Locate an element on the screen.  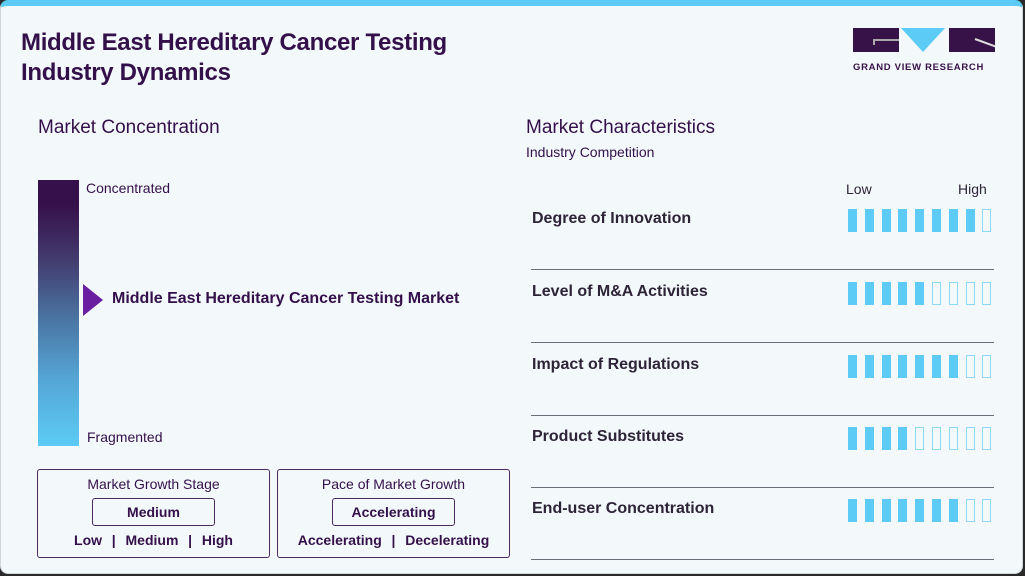
characteristic-label: Product Substitutes is located at coordinates (608, 436).